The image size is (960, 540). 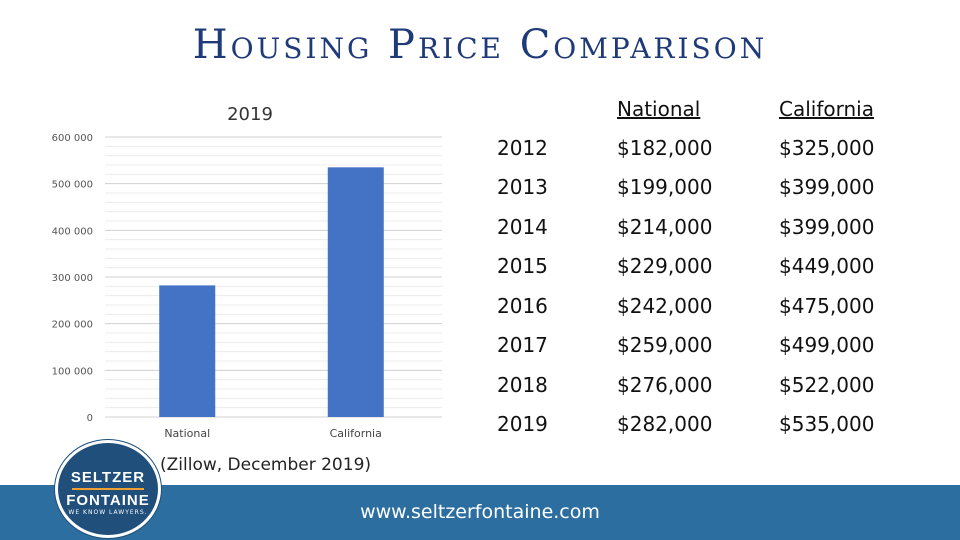 What do you see at coordinates (665, 345) in the screenshot?
I see `national-price-cell: $259,000` at bounding box center [665, 345].